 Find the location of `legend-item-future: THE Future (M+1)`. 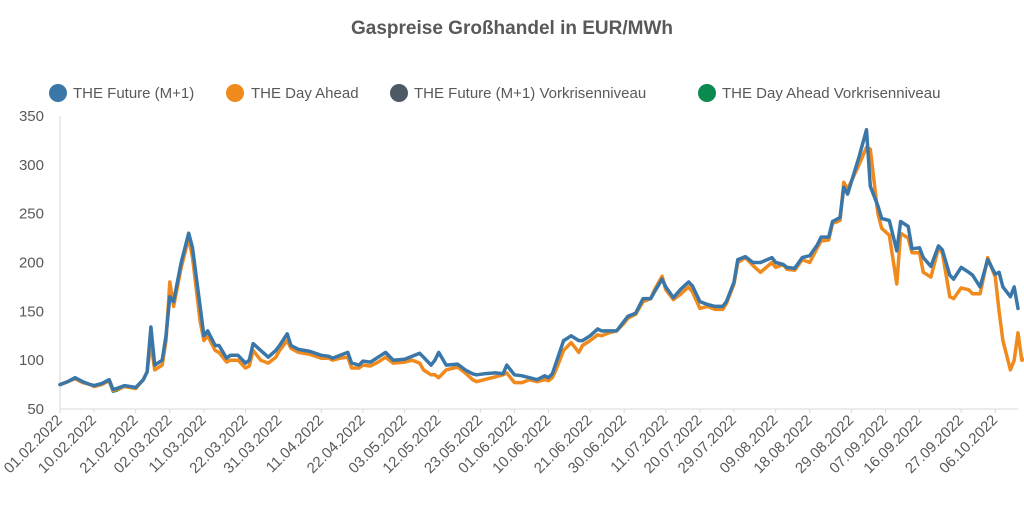

legend-item-future: THE Future (M+1) is located at coordinates (121, 93).